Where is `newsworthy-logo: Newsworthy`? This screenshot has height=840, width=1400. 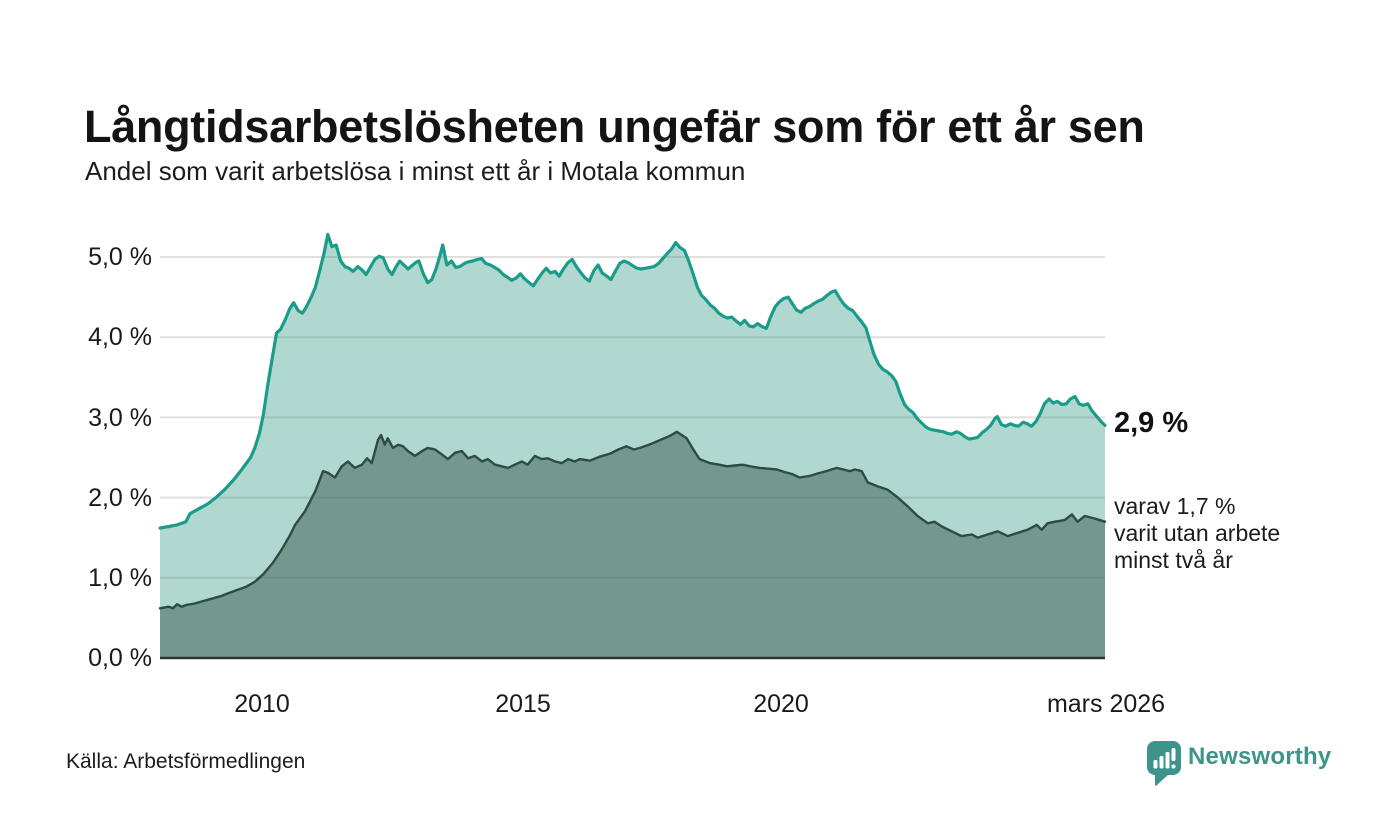 newsworthy-logo: Newsworthy is located at coordinates (1266, 764).